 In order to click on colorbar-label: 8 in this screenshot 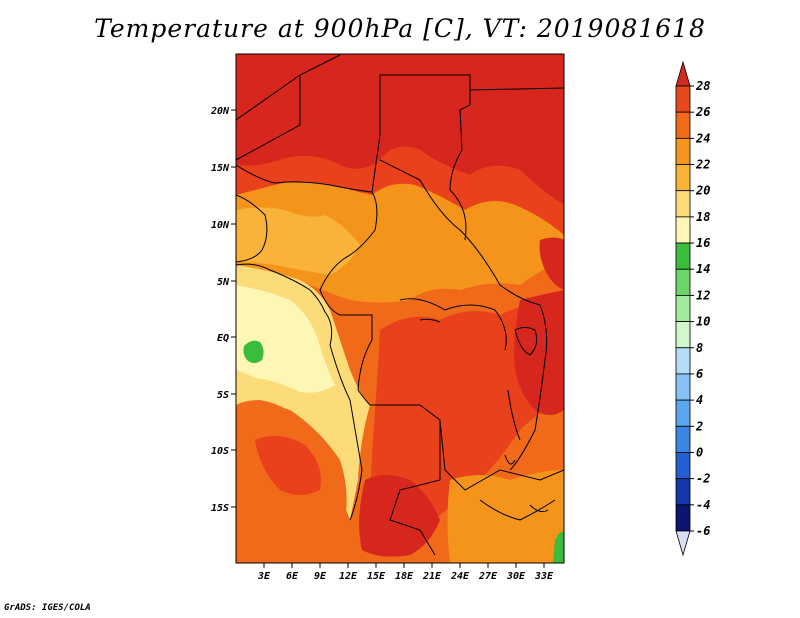, I will do `click(699, 348)`.